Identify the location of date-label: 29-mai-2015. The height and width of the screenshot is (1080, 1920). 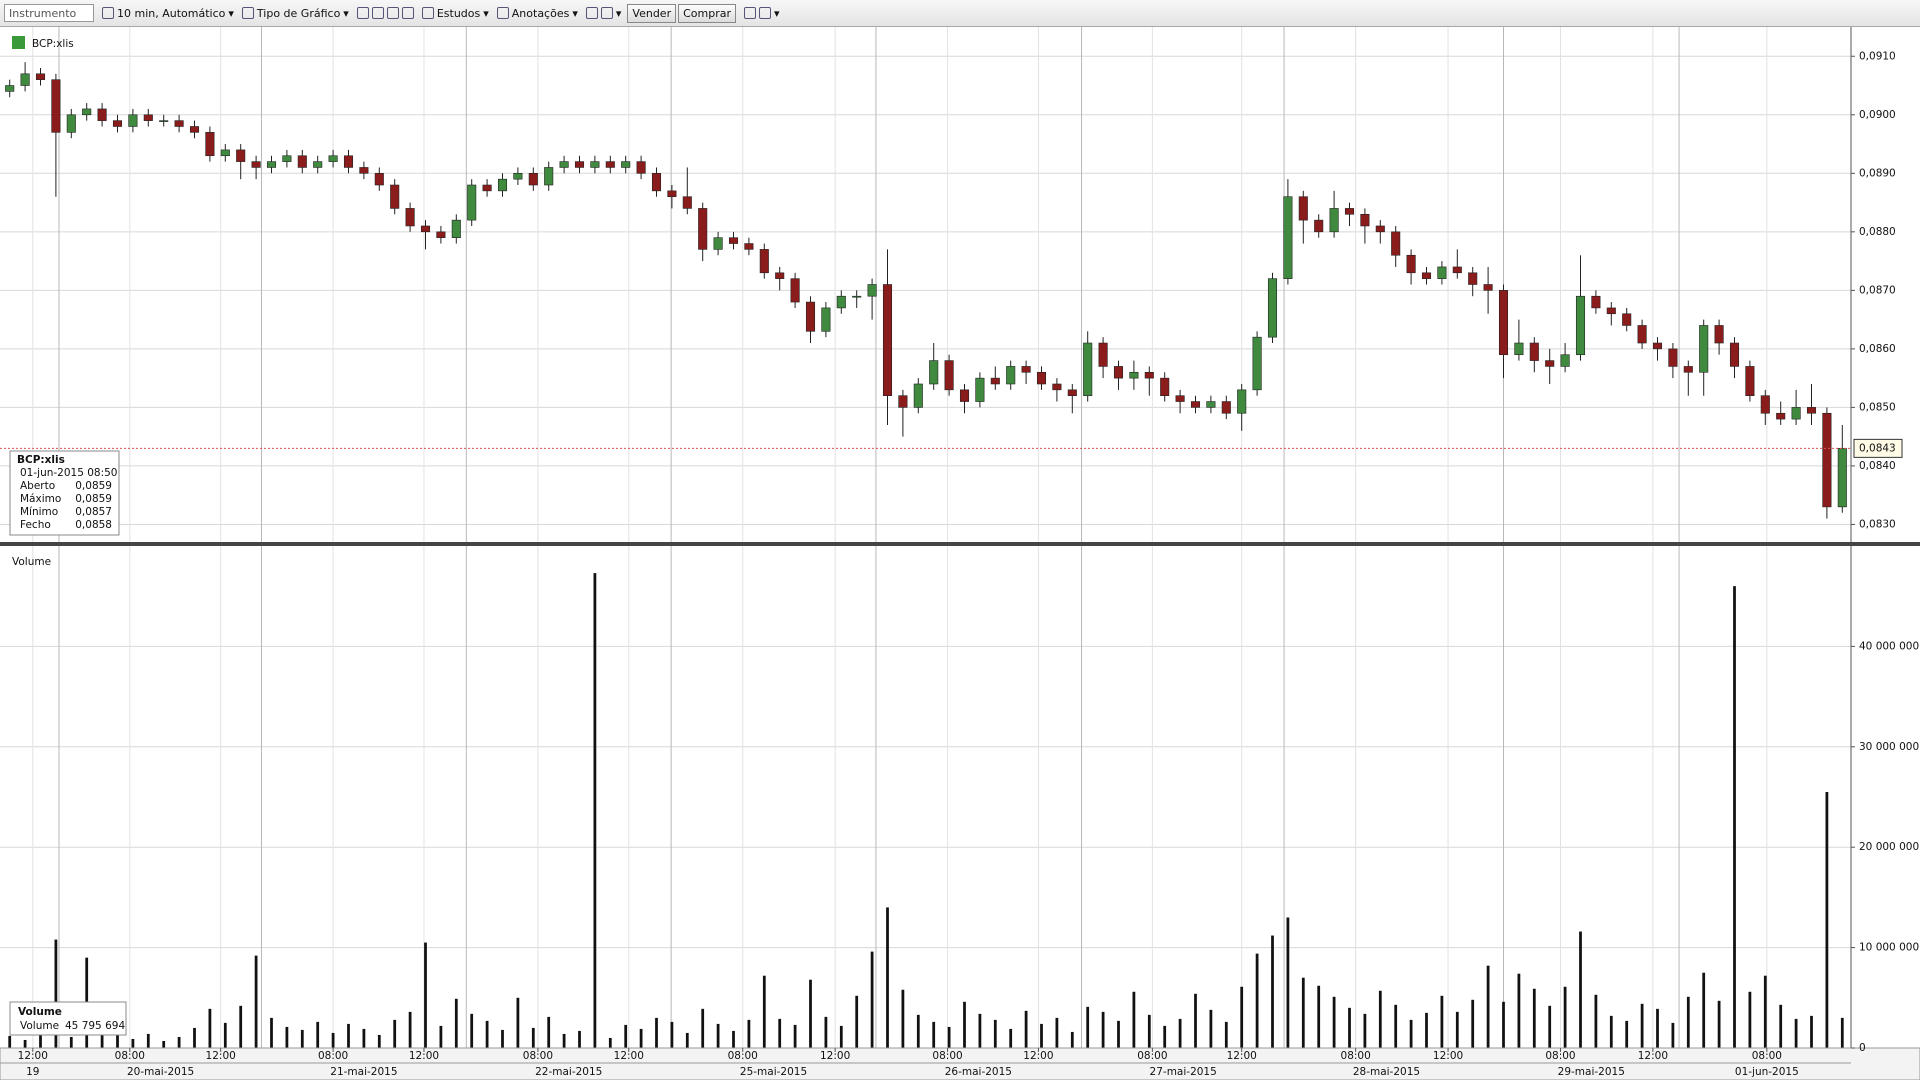
(1591, 1072).